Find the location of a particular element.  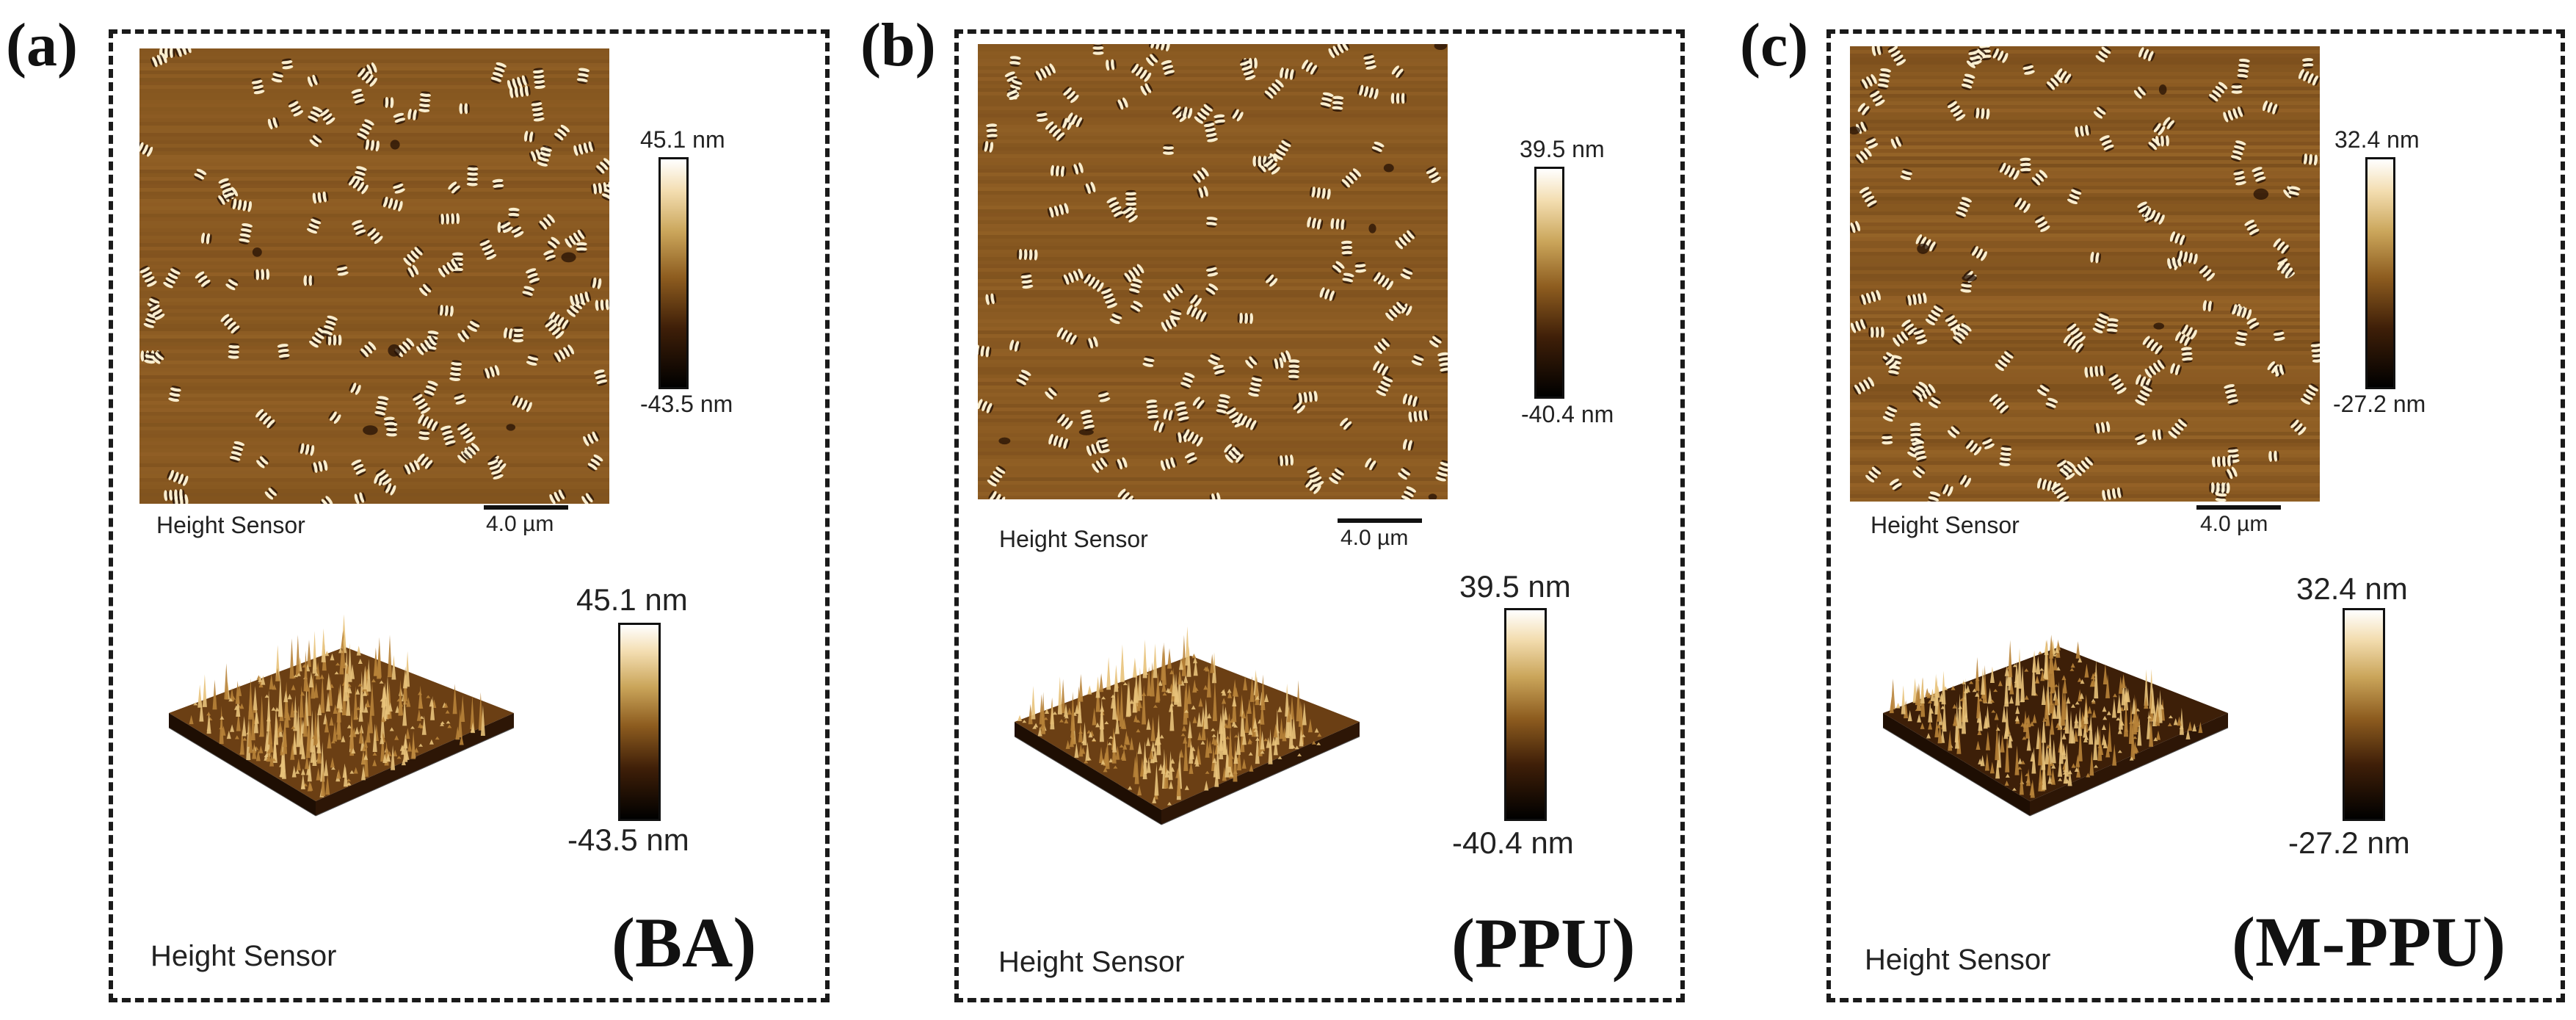

afm-height-map-b is located at coordinates (1213, 271).